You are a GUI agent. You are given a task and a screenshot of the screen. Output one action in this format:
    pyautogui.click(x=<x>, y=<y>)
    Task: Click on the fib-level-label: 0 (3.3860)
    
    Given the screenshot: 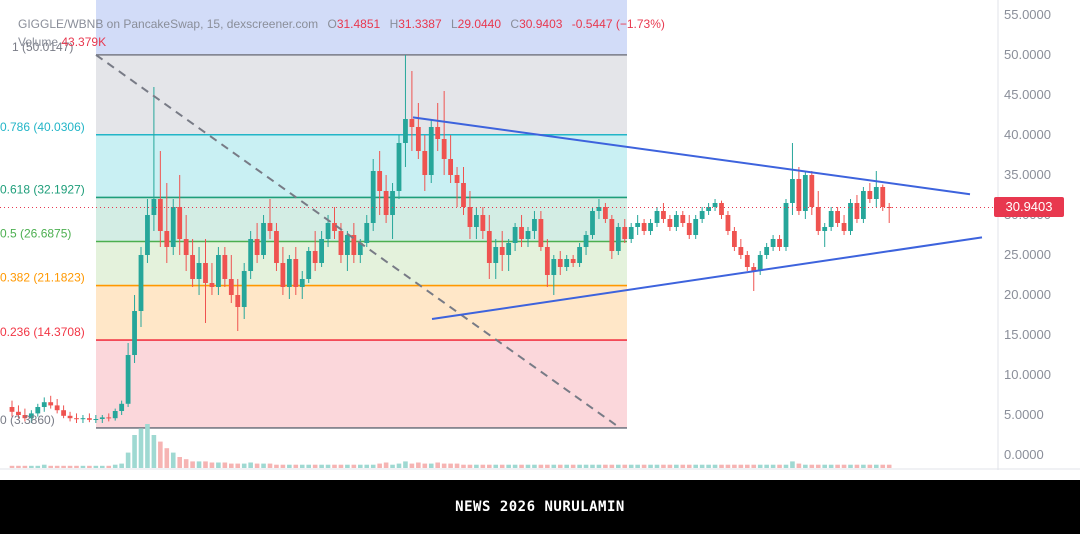 What is the action you would take?
    pyautogui.click(x=27, y=420)
    